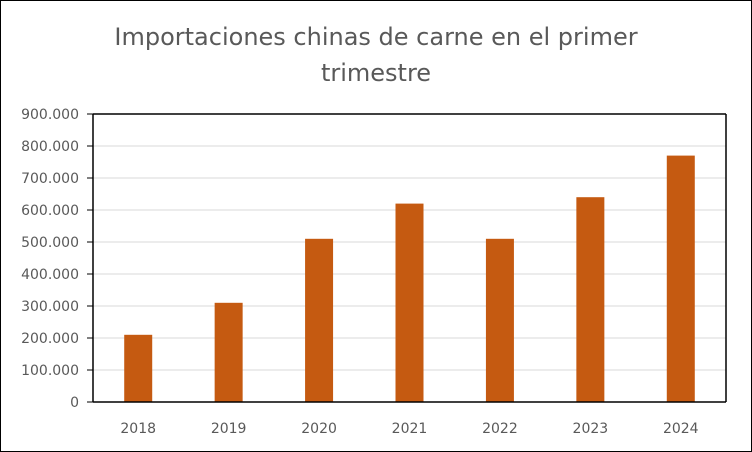  What do you see at coordinates (499, 320) in the screenshot?
I see `bar-2022` at bounding box center [499, 320].